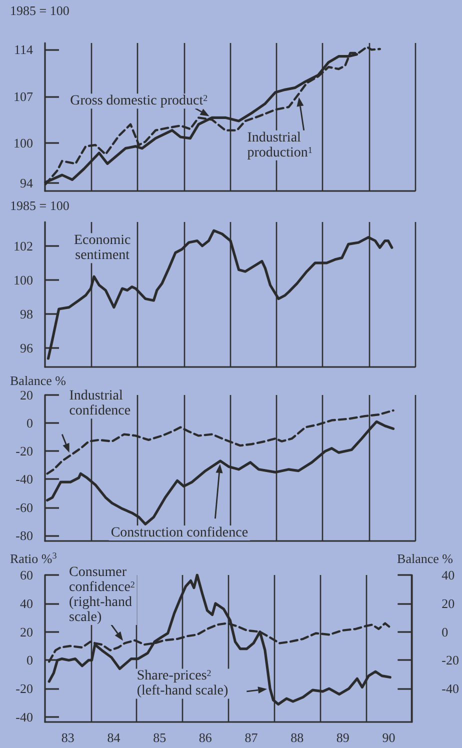 The image size is (462, 748). Describe the element at coordinates (38, 380) in the screenshot. I see `y-axis-title: Balance %` at that location.